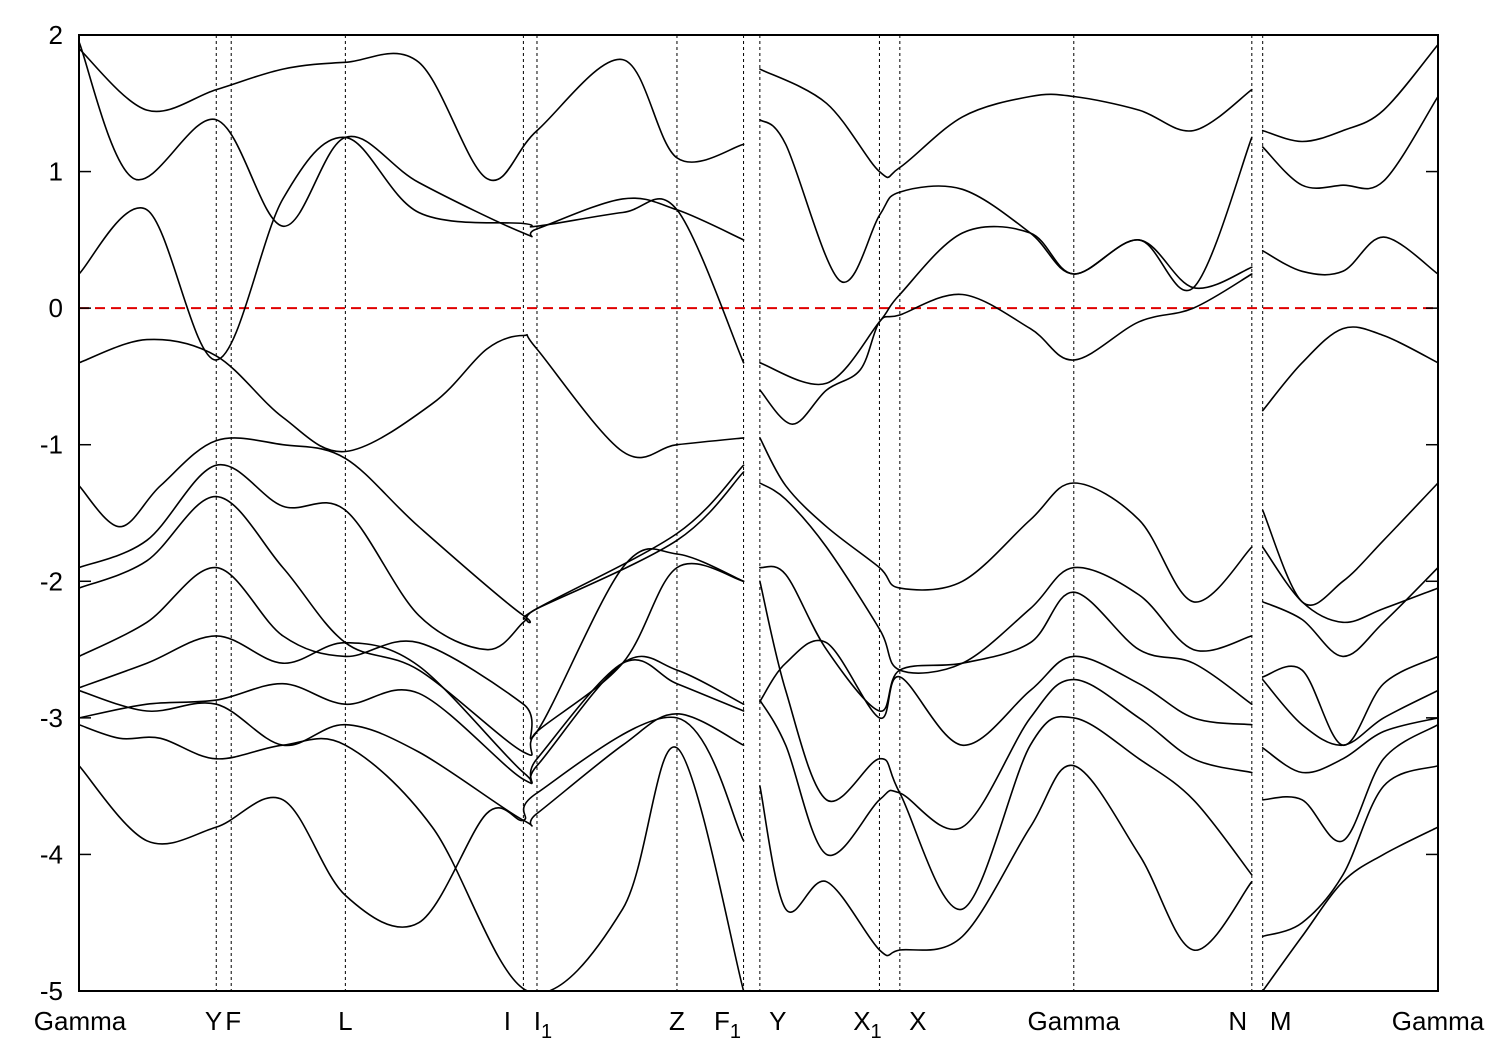 The image size is (1500, 1050). Describe the element at coordinates (677, 1021) in the screenshot. I see `x-tick-label: Z` at that location.